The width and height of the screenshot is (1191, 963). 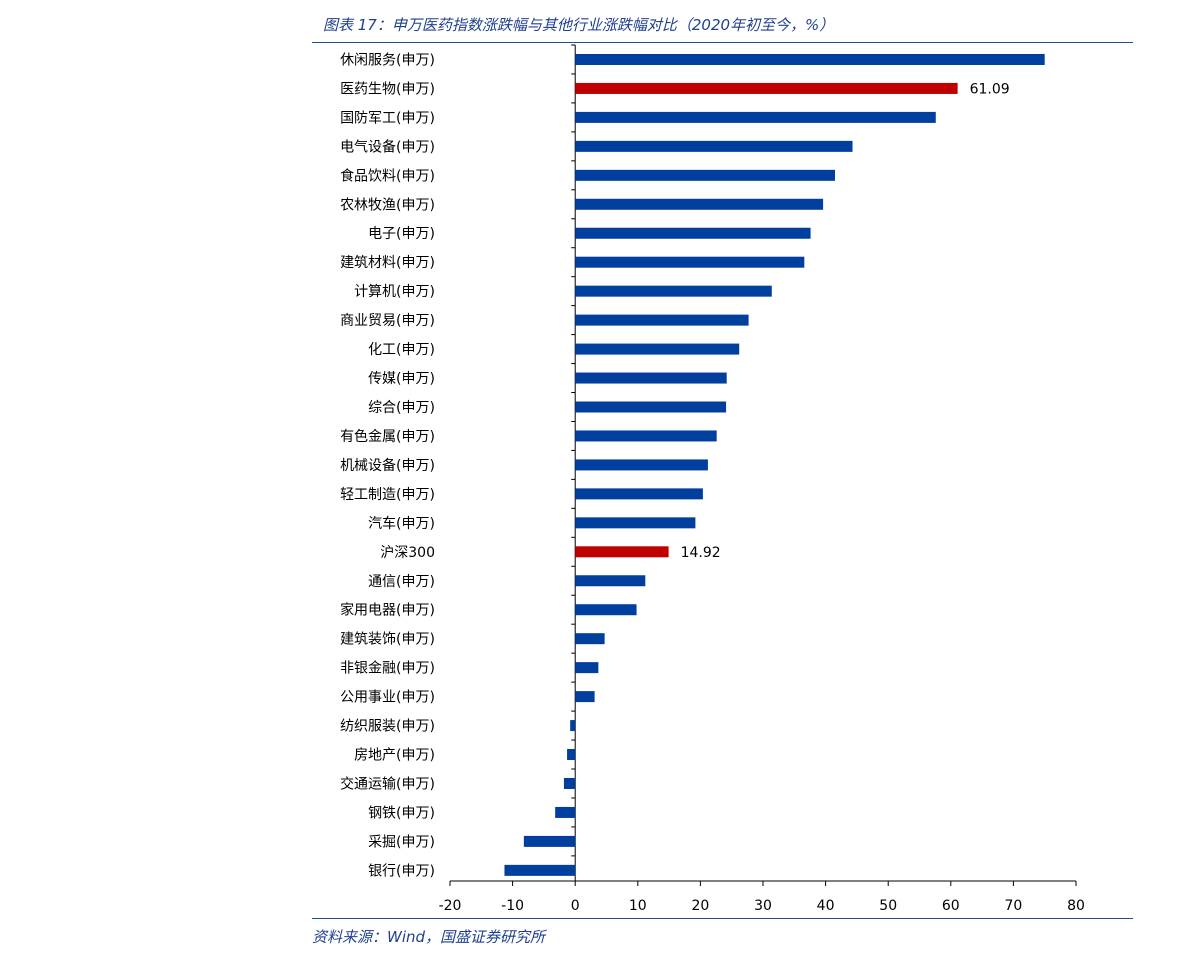 I want to click on category-label: 建筑材料(申万), so click(x=387, y=263).